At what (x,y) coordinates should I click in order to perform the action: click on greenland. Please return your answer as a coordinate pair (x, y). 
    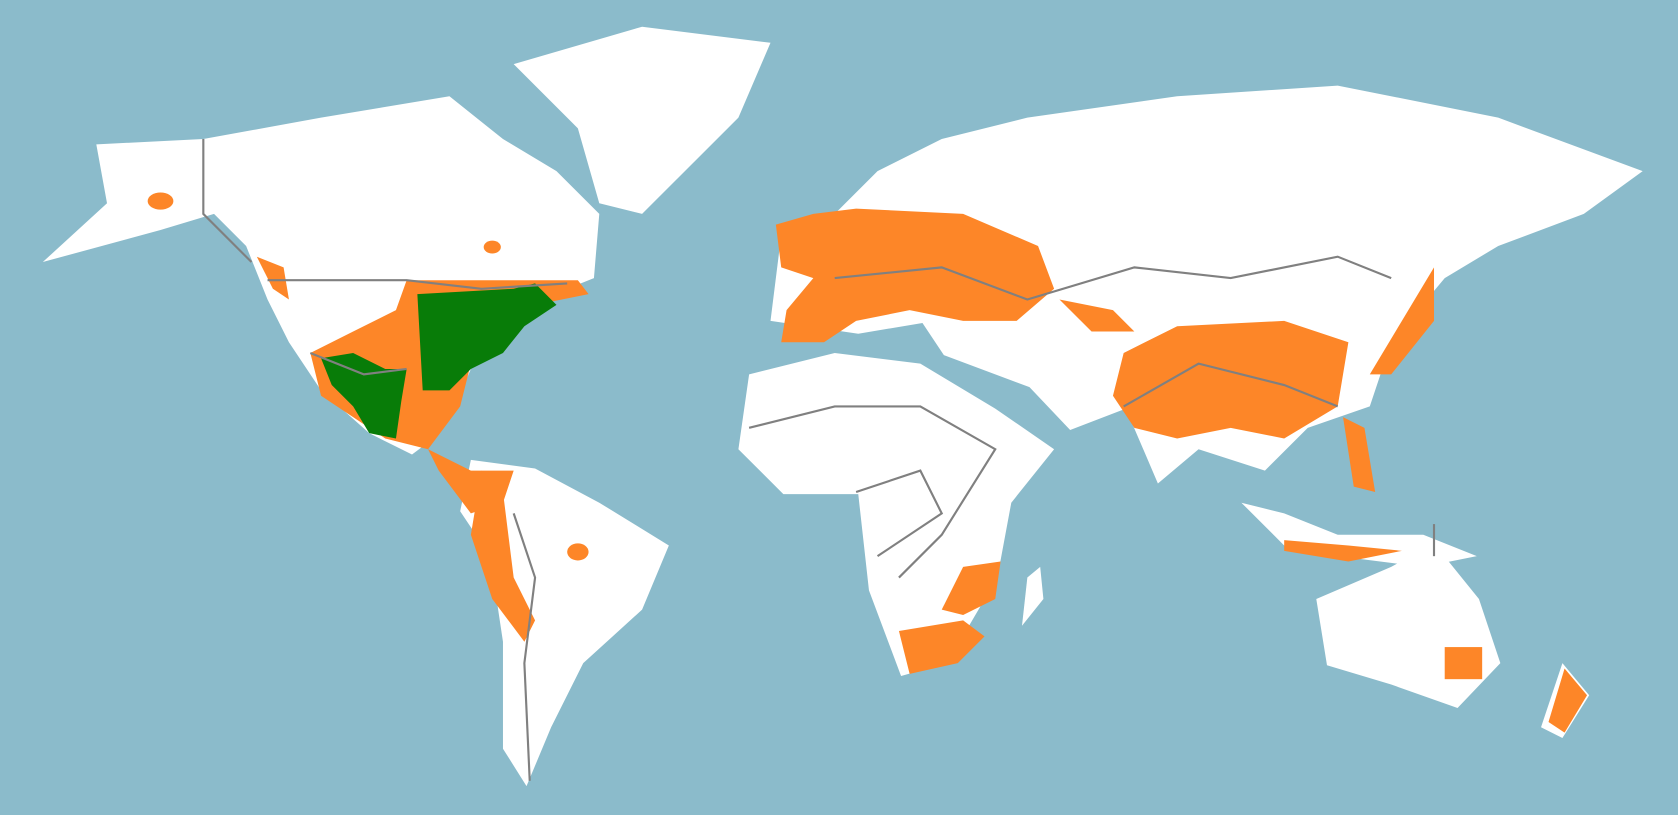
    Looking at the image, I should click on (642, 120).